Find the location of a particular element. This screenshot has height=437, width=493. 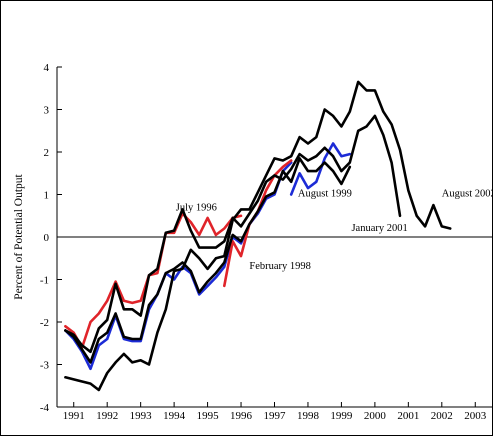

x-tick-label: 2003 is located at coordinates (475, 416).